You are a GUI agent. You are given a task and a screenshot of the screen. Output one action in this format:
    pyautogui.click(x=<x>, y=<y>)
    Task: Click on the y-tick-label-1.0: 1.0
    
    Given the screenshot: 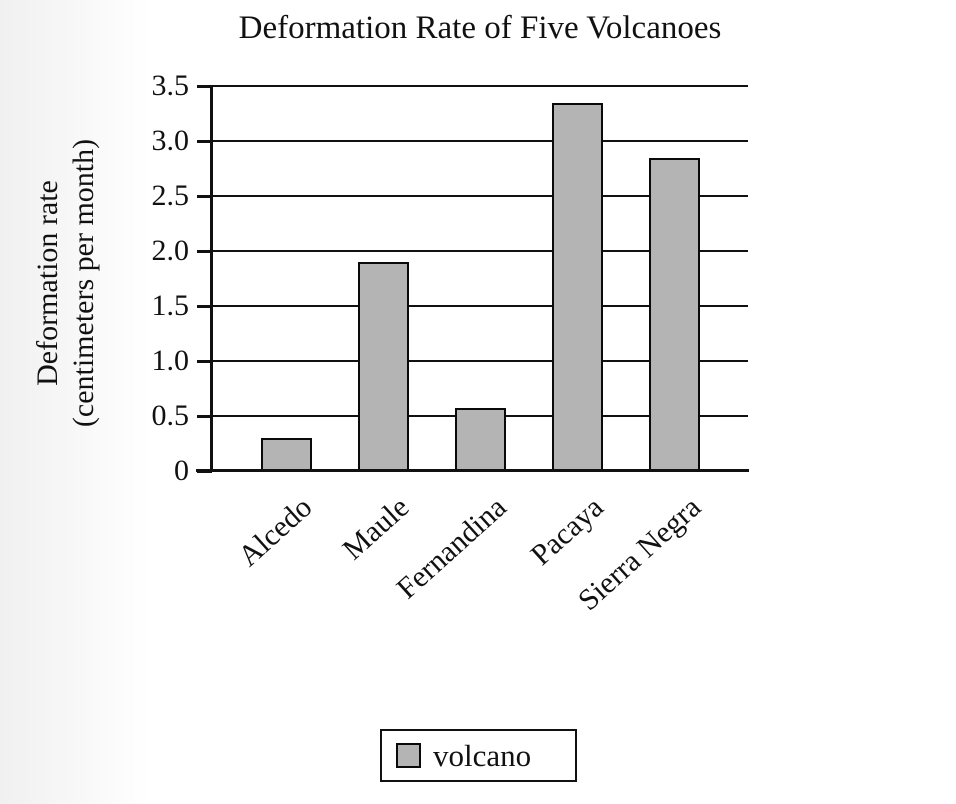 What is the action you would take?
    pyautogui.click(x=170, y=360)
    